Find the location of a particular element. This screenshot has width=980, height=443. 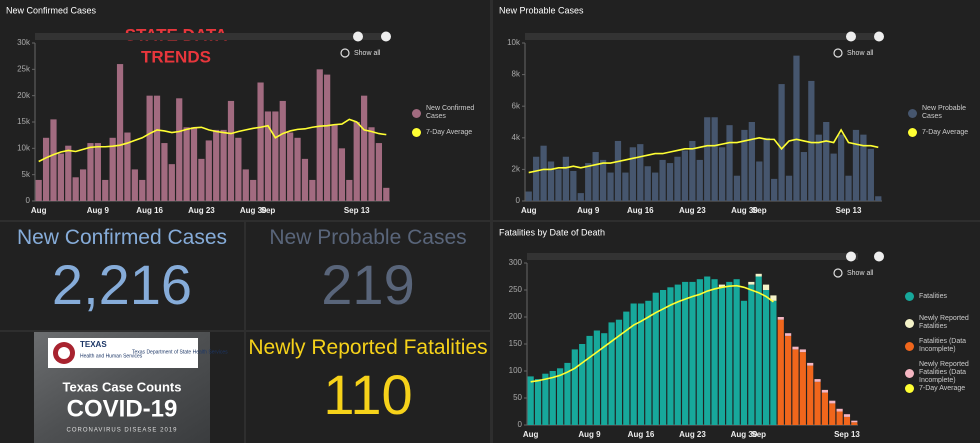

x-tick-label: Aug is located at coordinates (39, 210).